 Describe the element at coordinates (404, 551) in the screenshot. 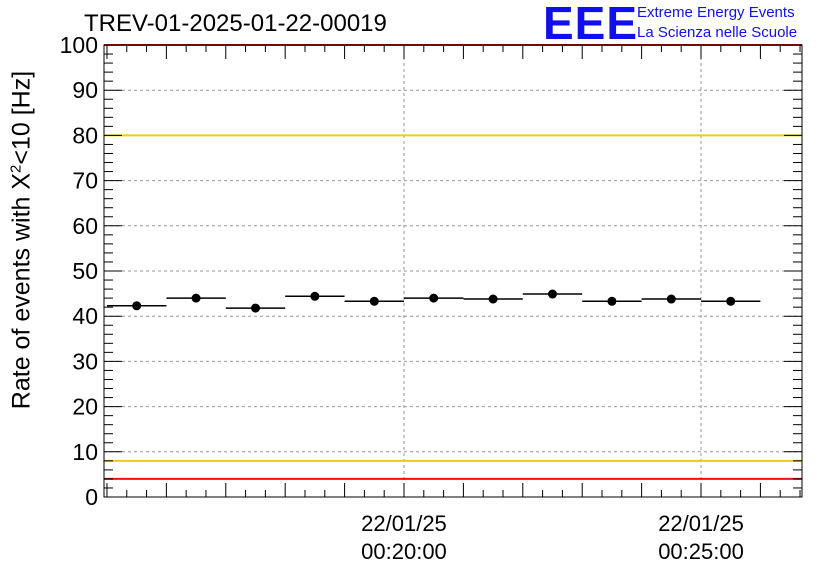

I see `x-tick-time-label: 00:20:00` at that location.